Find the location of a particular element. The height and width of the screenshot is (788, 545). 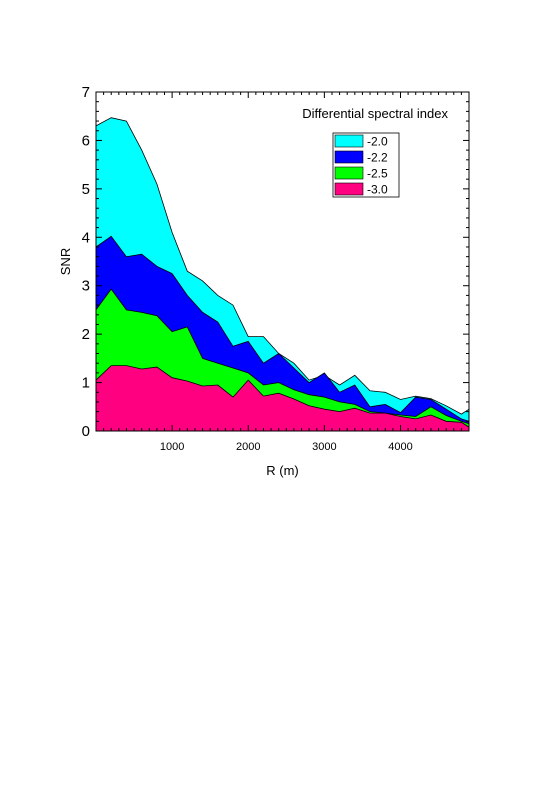

legend-swatch--2.0 is located at coordinates (349, 141).